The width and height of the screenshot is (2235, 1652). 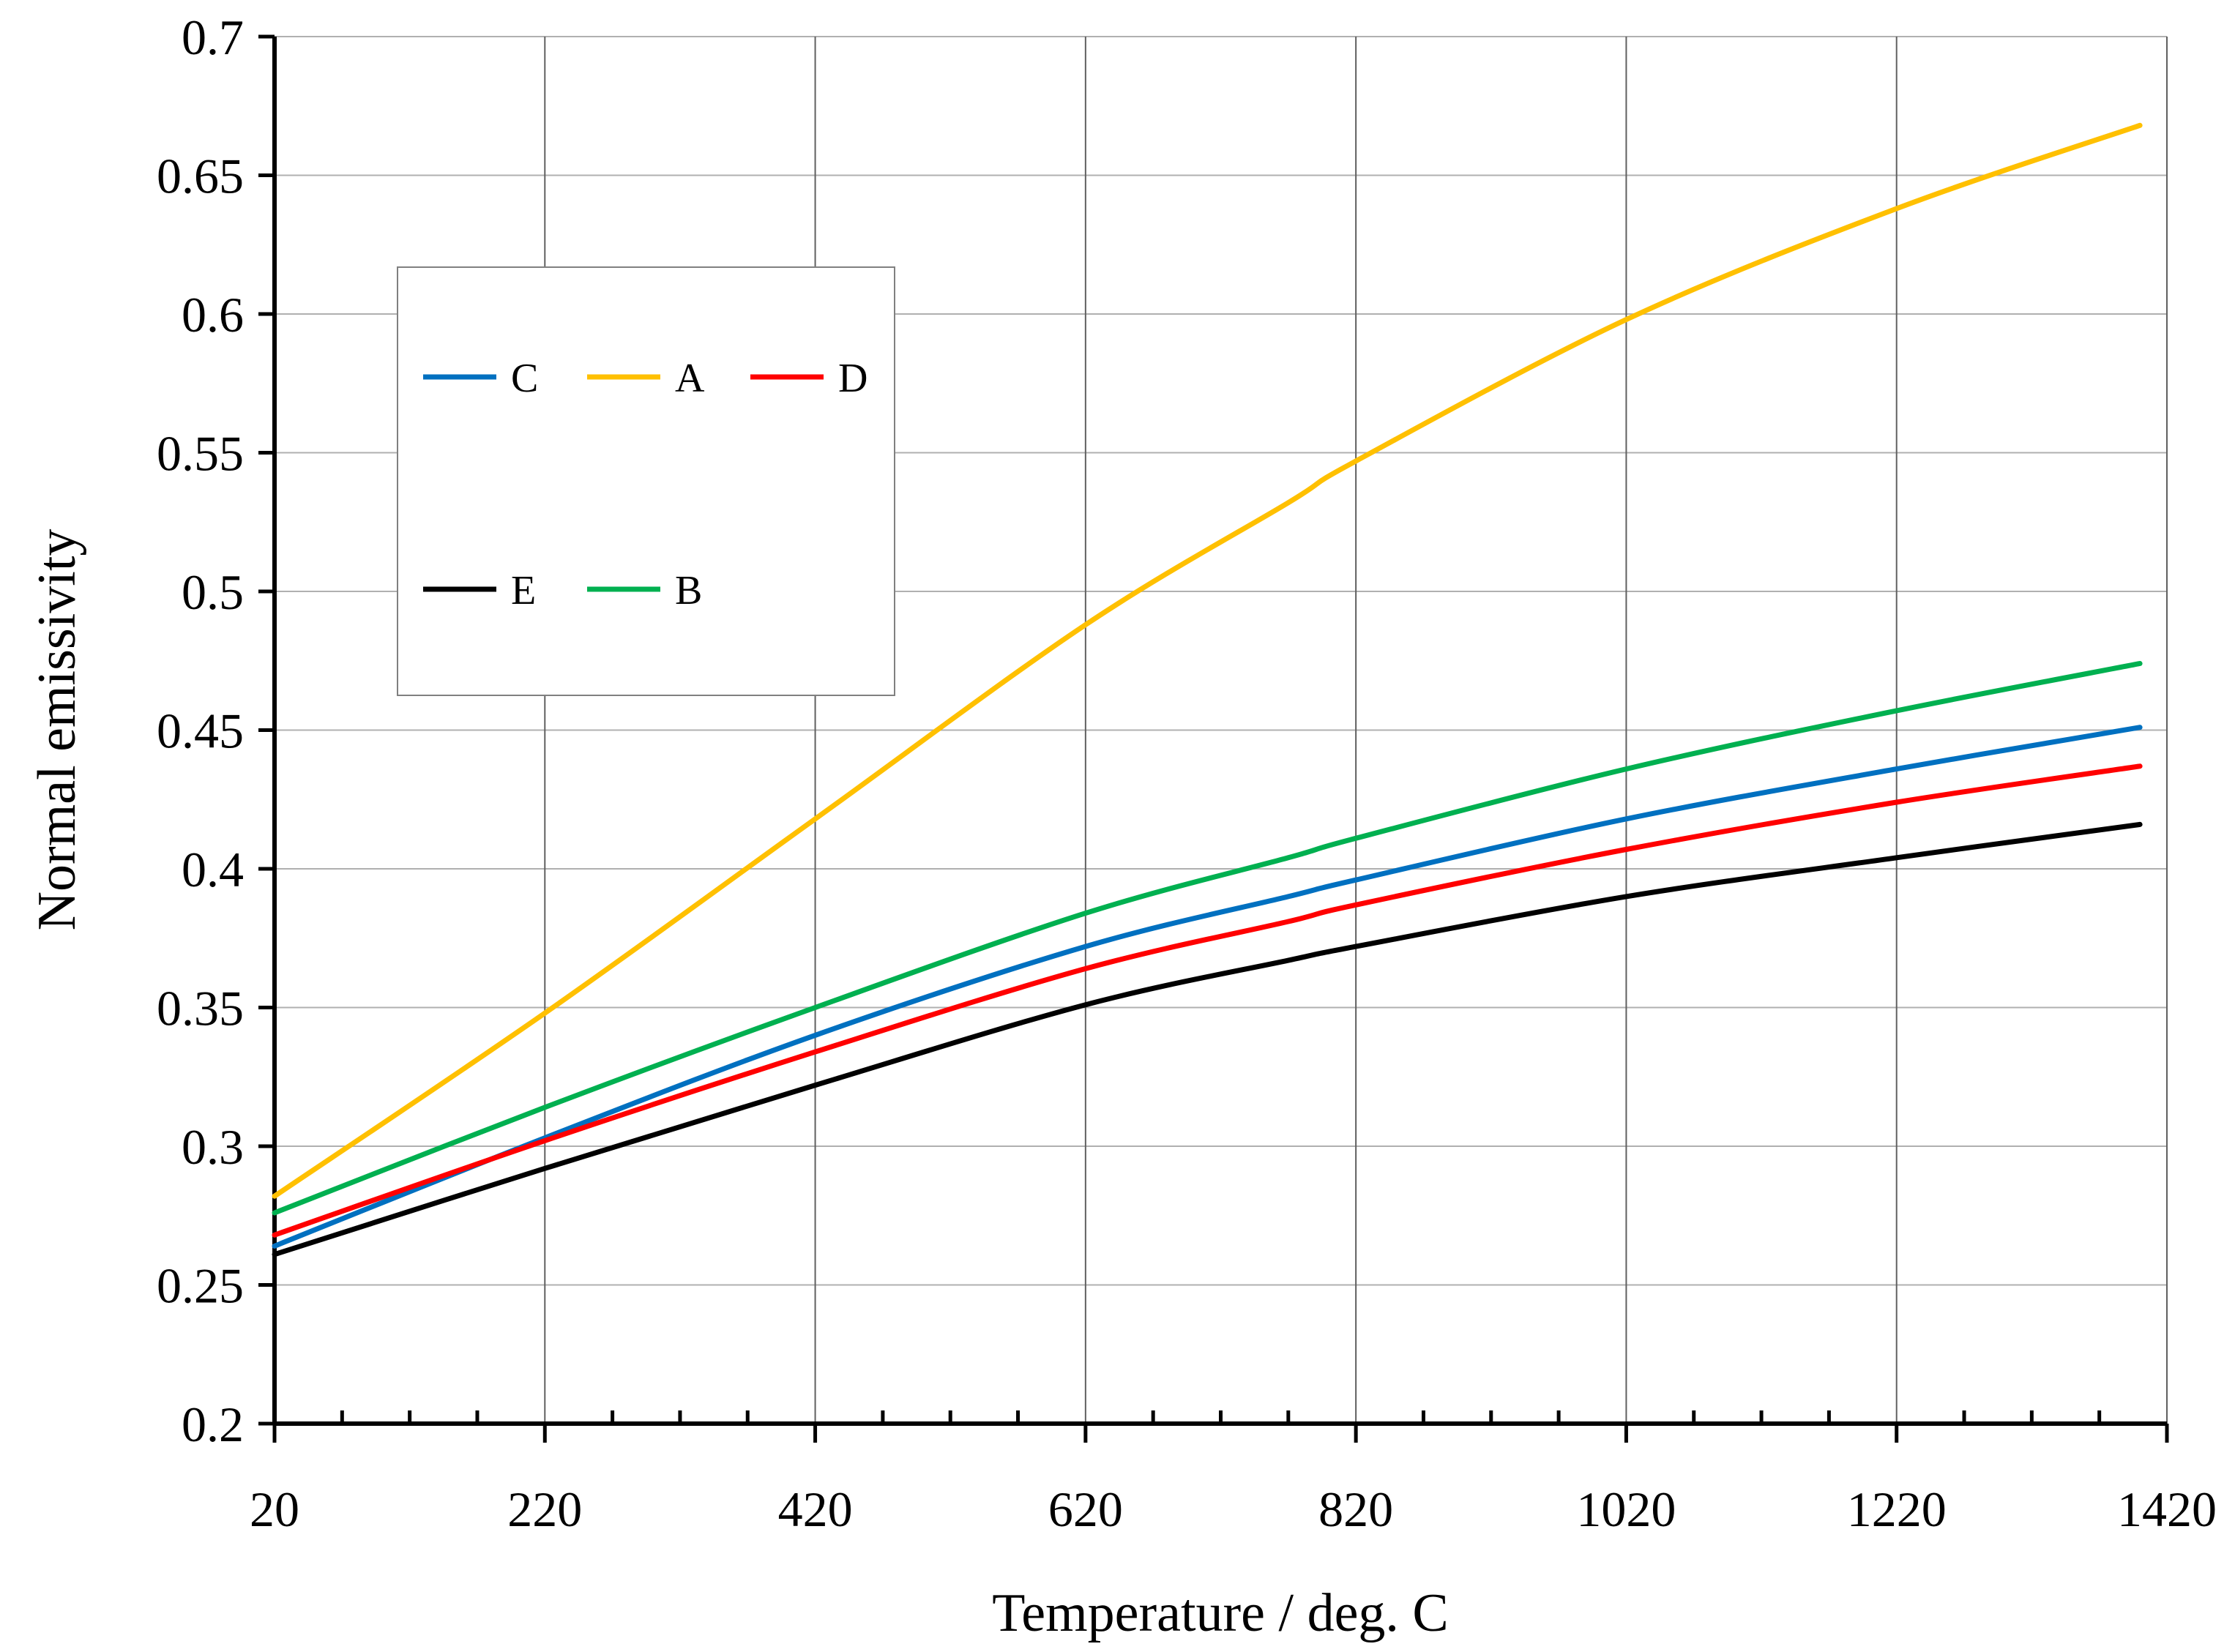 What do you see at coordinates (645, 484) in the screenshot?
I see `legend-items: C A D E B` at bounding box center [645, 484].